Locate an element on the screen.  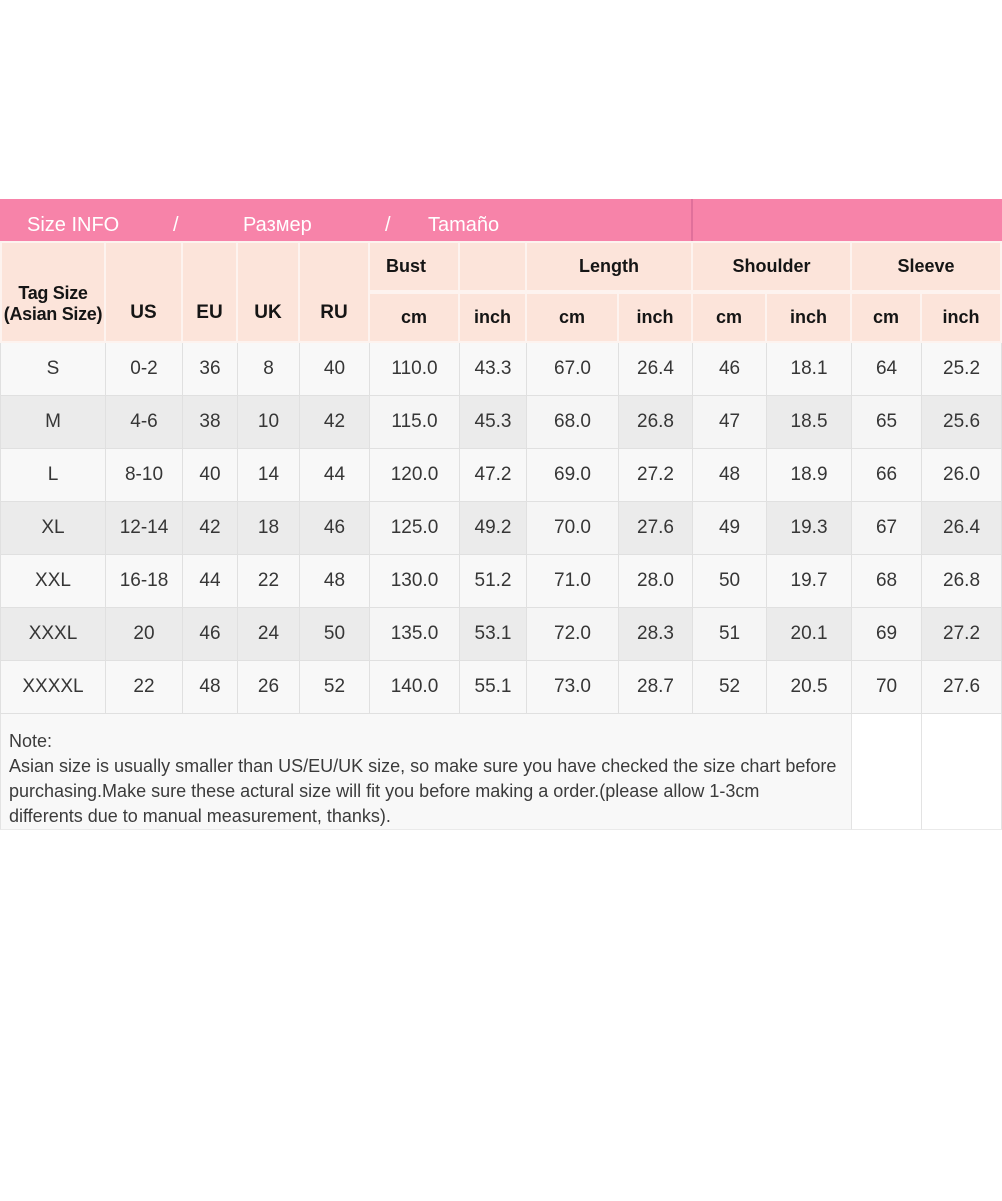
cell-shoulder-cm: 52 is located at coordinates (730, 687).